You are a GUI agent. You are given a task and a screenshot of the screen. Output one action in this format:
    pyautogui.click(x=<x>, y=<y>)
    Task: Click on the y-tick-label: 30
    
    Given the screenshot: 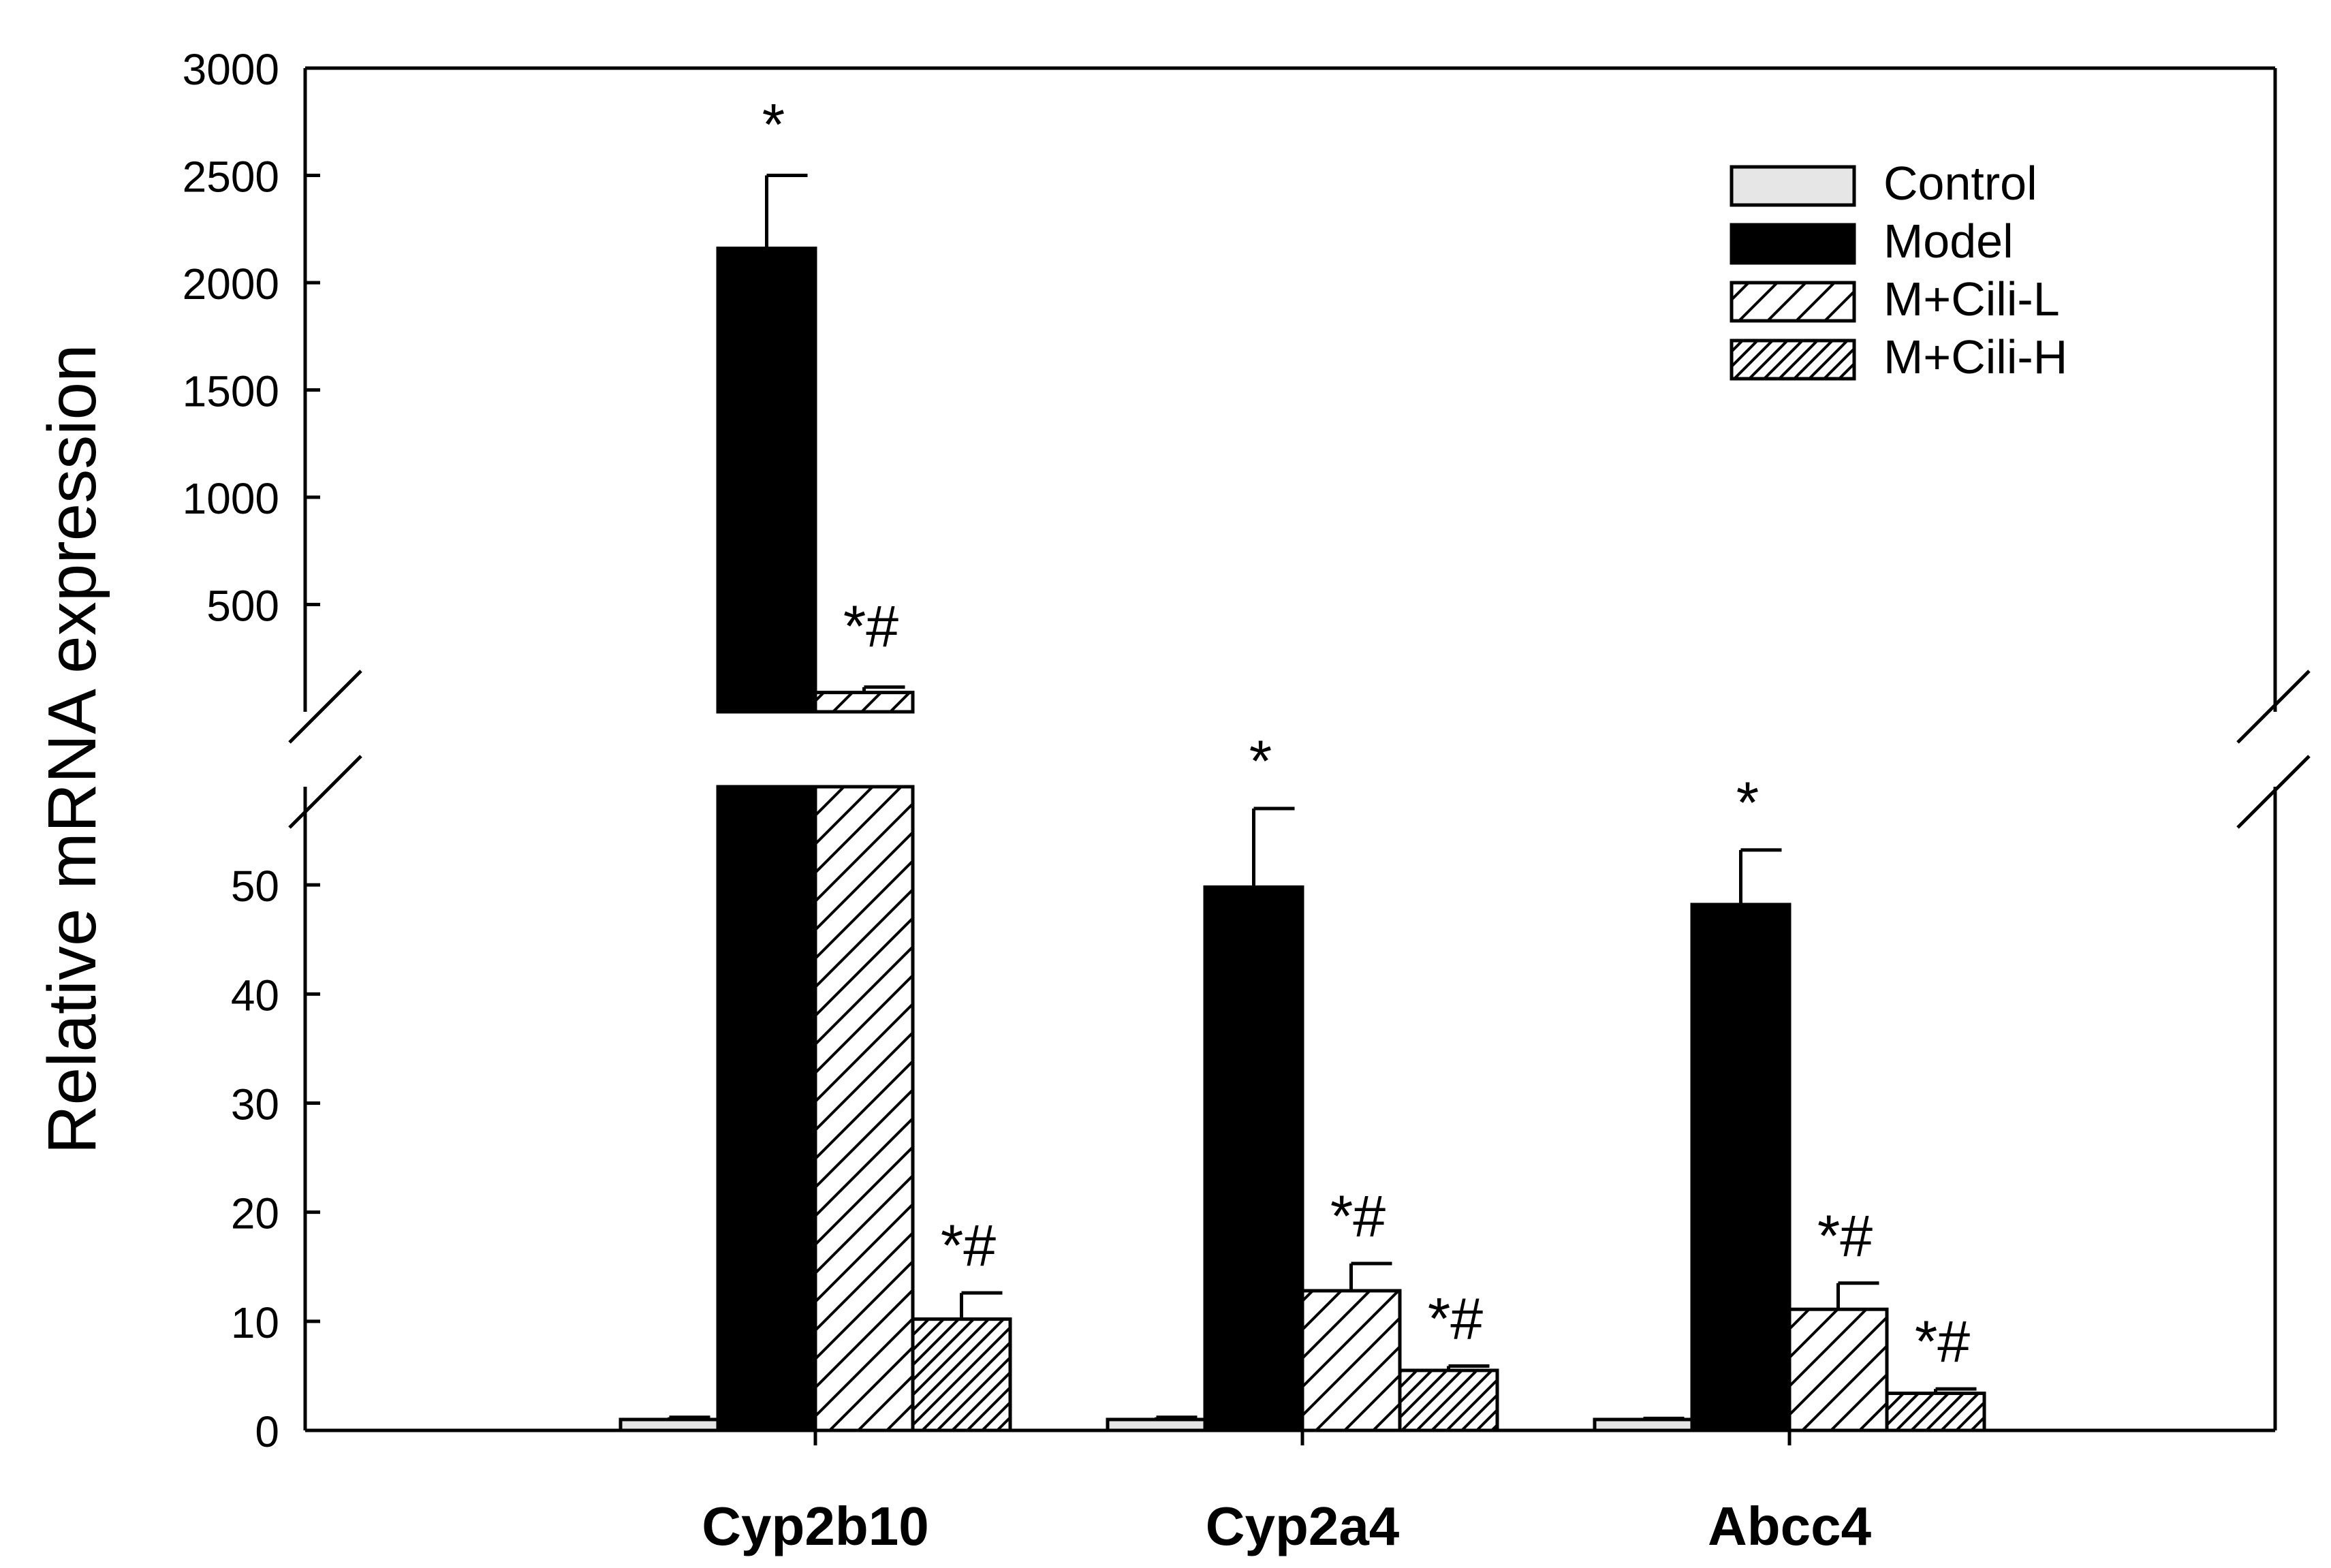 What is the action you would take?
    pyautogui.click(x=255, y=1104)
    